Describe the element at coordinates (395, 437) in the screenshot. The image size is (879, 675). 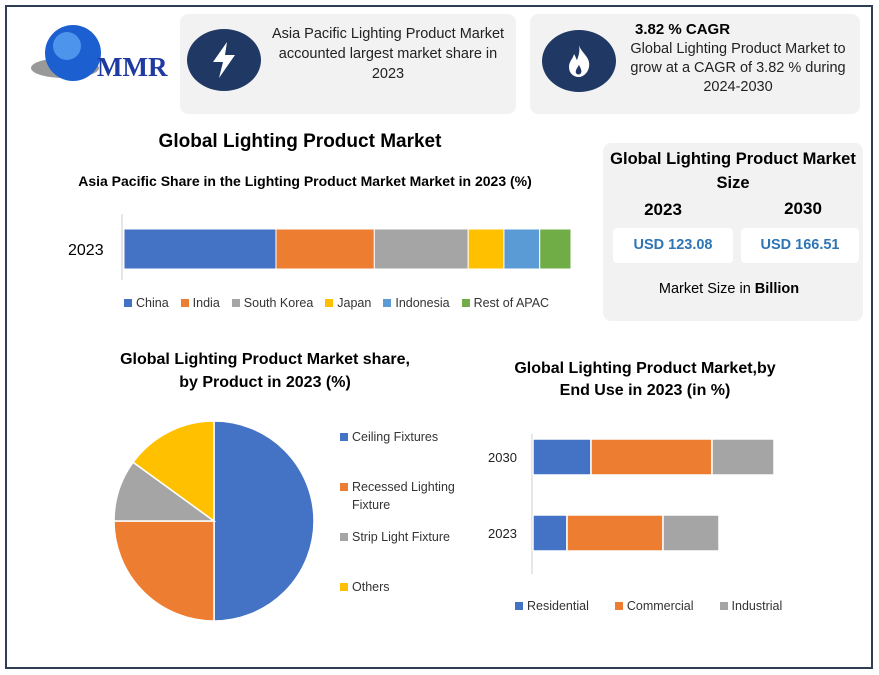
I see `legend-label: Ceiling Fixtures` at that location.